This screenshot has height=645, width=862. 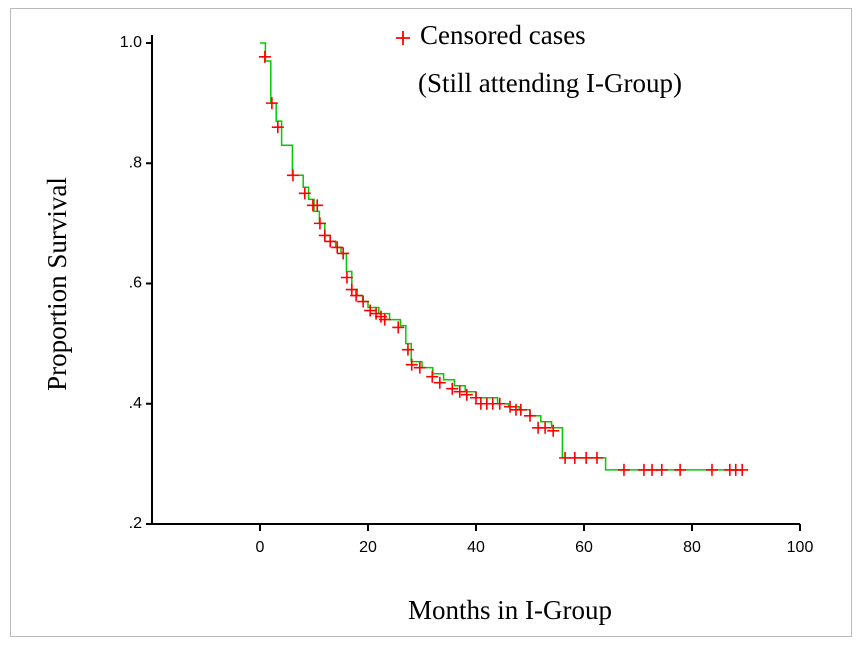 I want to click on y-tick-label: .4, so click(x=135, y=403).